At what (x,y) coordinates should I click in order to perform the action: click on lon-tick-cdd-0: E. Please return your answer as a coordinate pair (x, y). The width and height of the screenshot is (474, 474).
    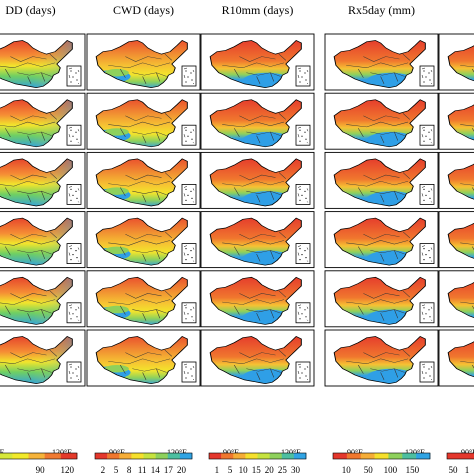
    Looking at the image, I should click on (2, 452).